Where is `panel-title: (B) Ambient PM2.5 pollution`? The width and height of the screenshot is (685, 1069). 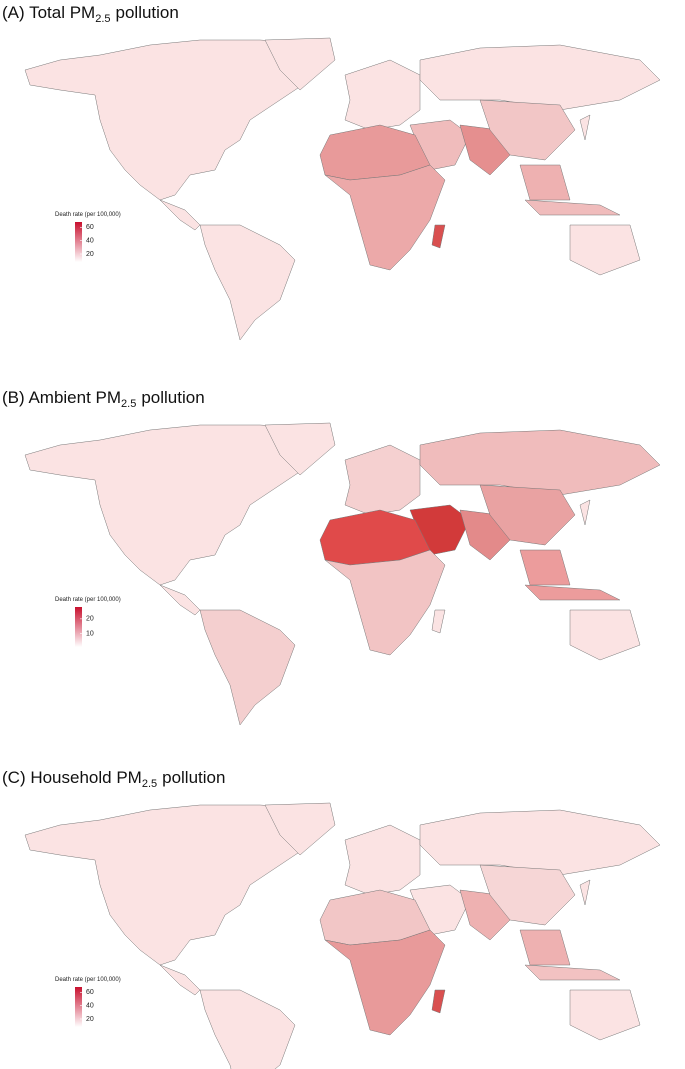 panel-title: (B) Ambient PM2.5 pollution is located at coordinates (103, 399).